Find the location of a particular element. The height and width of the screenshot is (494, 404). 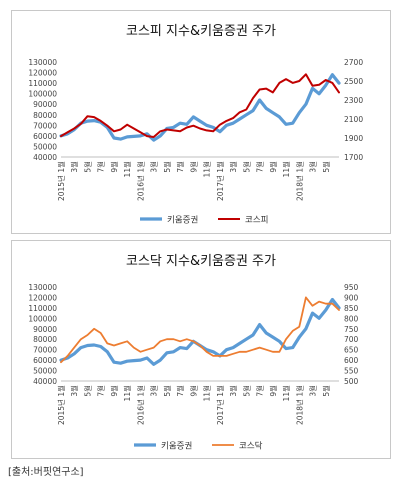

kosdaq-right-tick-label: 850 is located at coordinates (351, 308).